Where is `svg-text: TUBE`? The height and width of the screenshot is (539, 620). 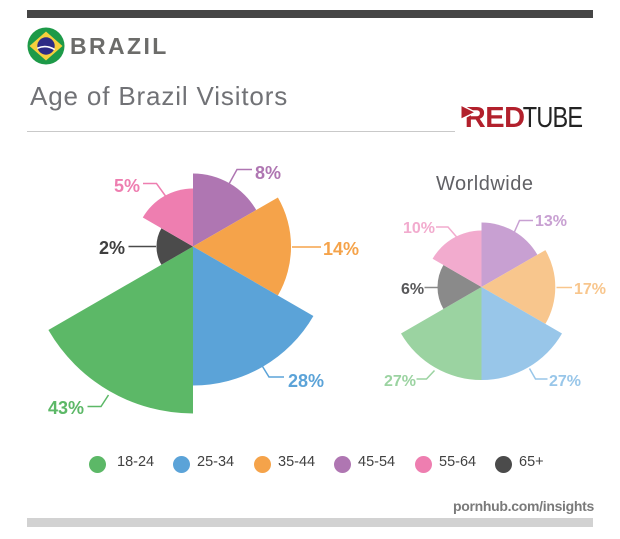 svg-text: TUBE is located at coordinates (553, 117).